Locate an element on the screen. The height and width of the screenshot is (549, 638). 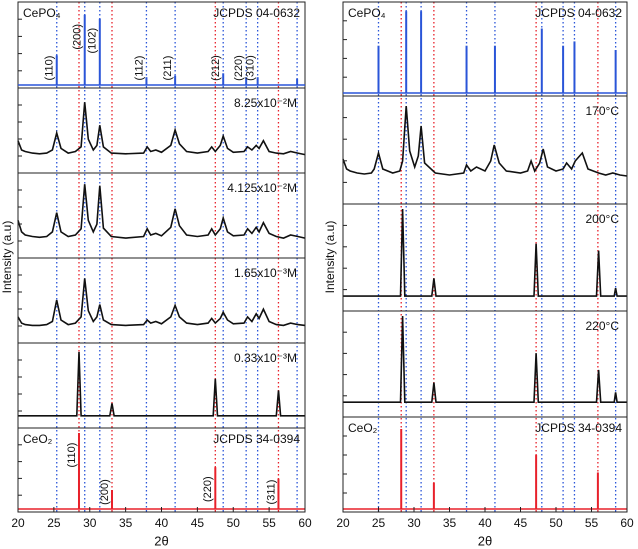
sample-label: 170°C is located at coordinates (603, 111).